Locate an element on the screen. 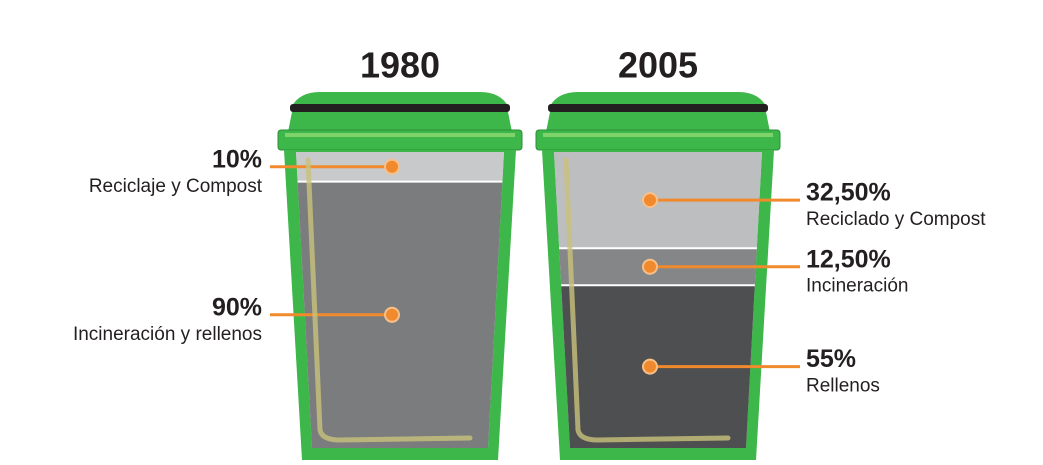 The height and width of the screenshot is (465, 1043). value-label: 12,50% is located at coordinates (848, 259).